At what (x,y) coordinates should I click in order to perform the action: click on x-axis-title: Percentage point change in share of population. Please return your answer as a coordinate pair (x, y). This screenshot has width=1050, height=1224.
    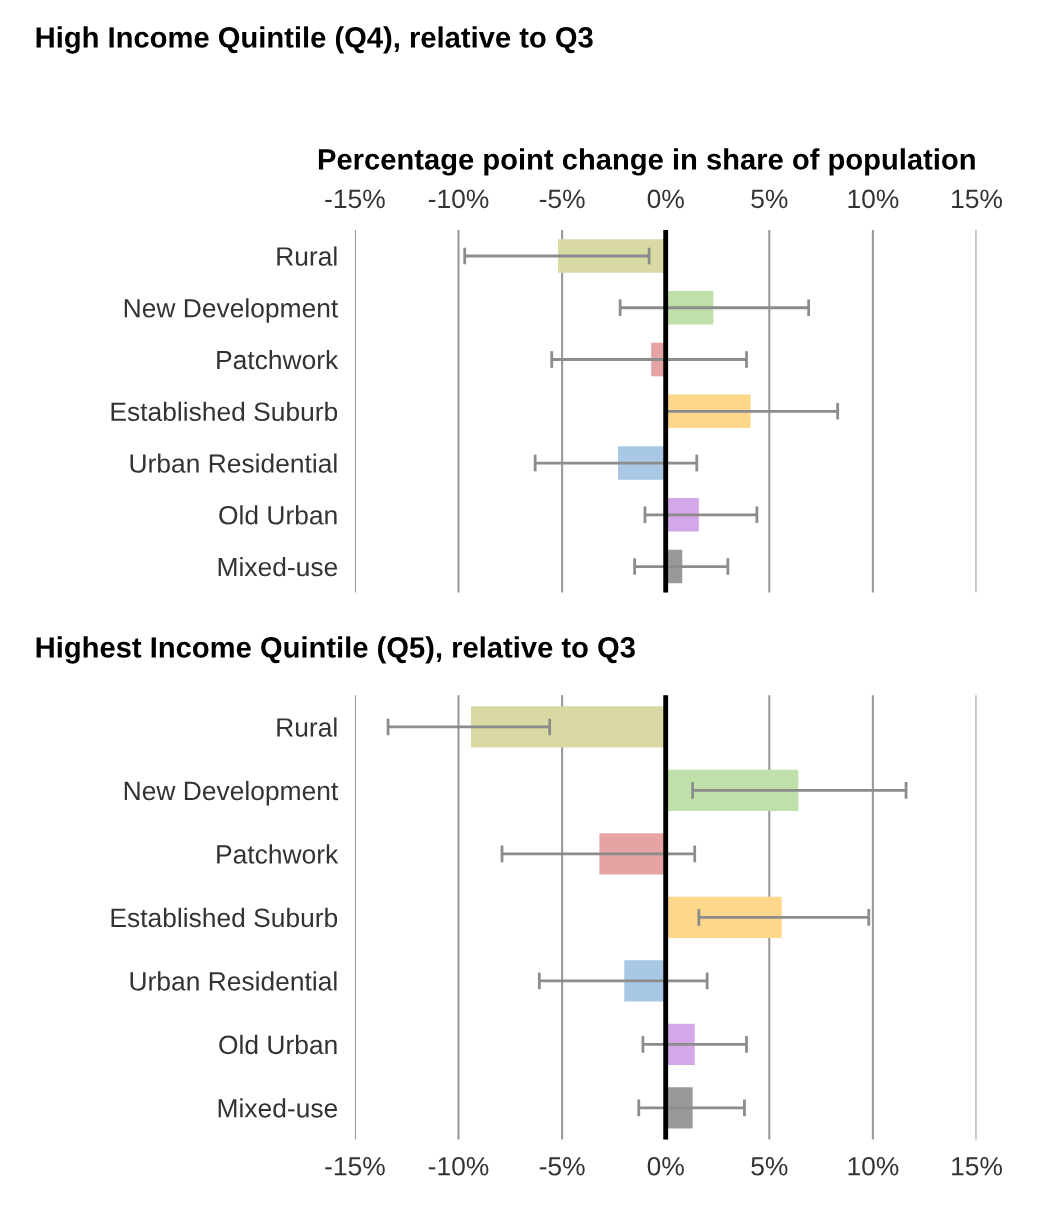
    Looking at the image, I should click on (646, 162).